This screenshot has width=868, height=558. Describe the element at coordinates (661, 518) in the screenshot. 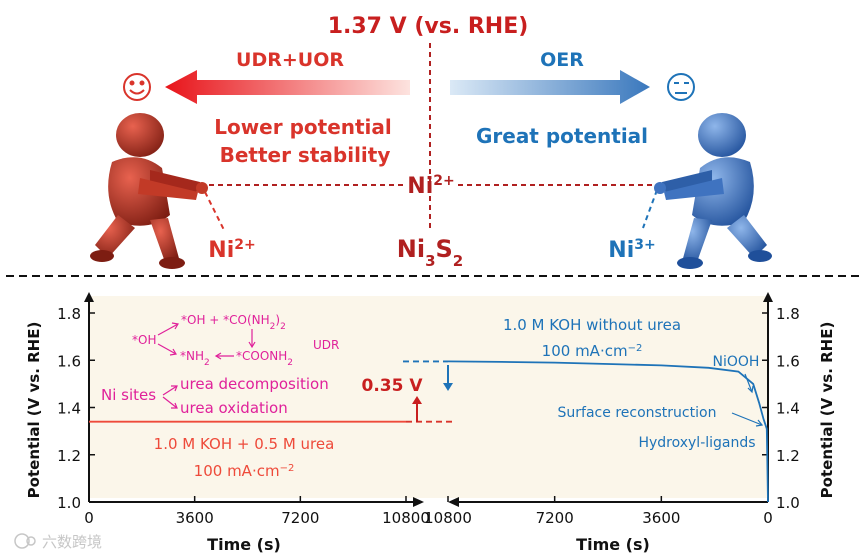

I see `x-tick-label-1-2: 3600` at that location.